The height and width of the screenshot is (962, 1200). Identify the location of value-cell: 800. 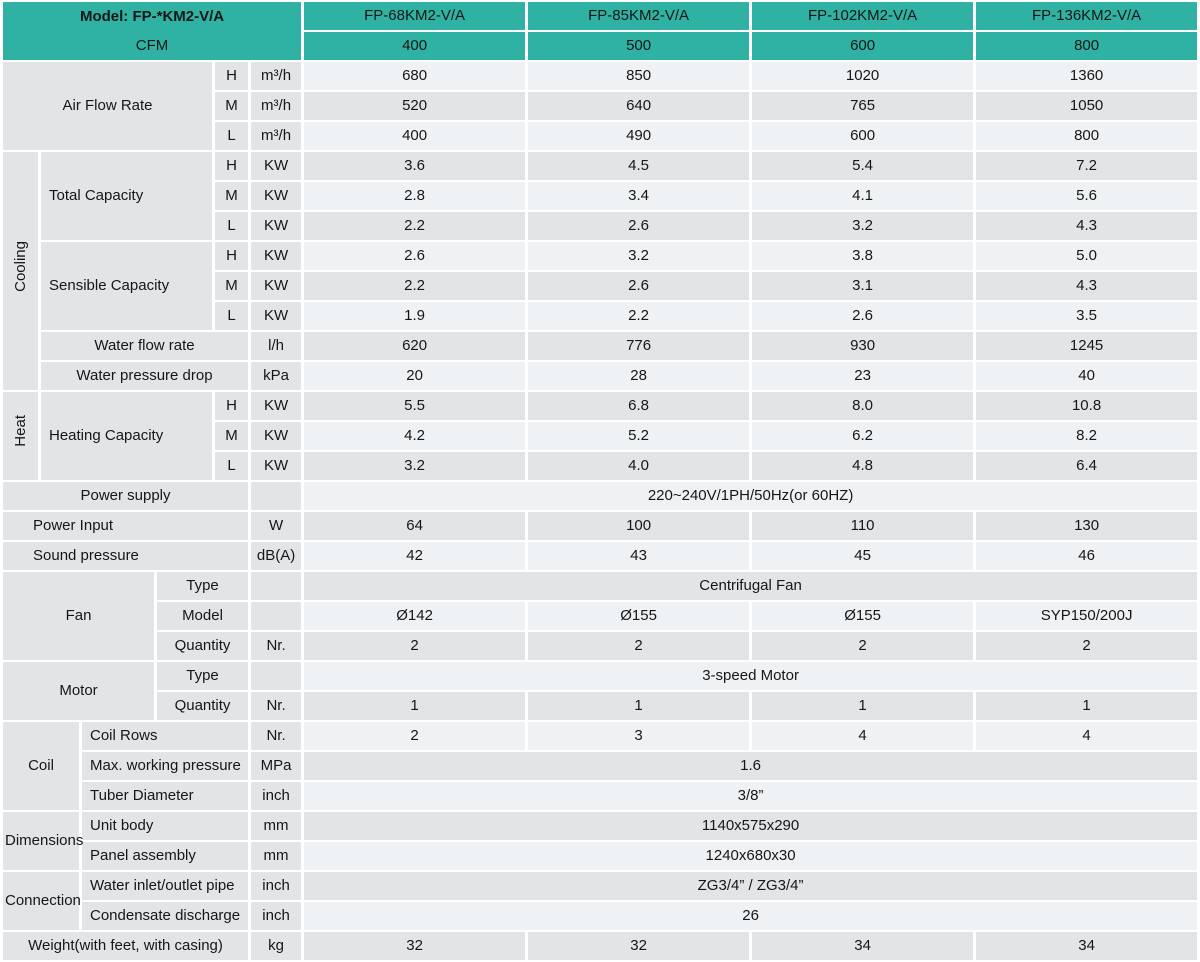
(1087, 136).